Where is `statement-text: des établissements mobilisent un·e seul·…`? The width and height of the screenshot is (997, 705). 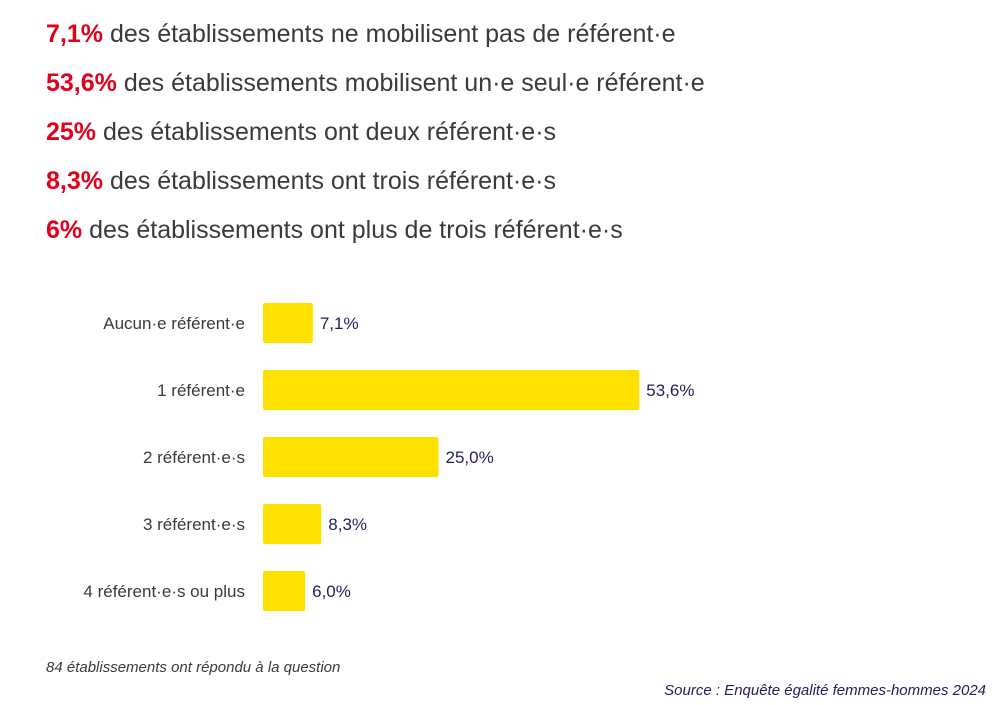 statement-text: des établissements mobilisent un·e seul·… is located at coordinates (414, 83).